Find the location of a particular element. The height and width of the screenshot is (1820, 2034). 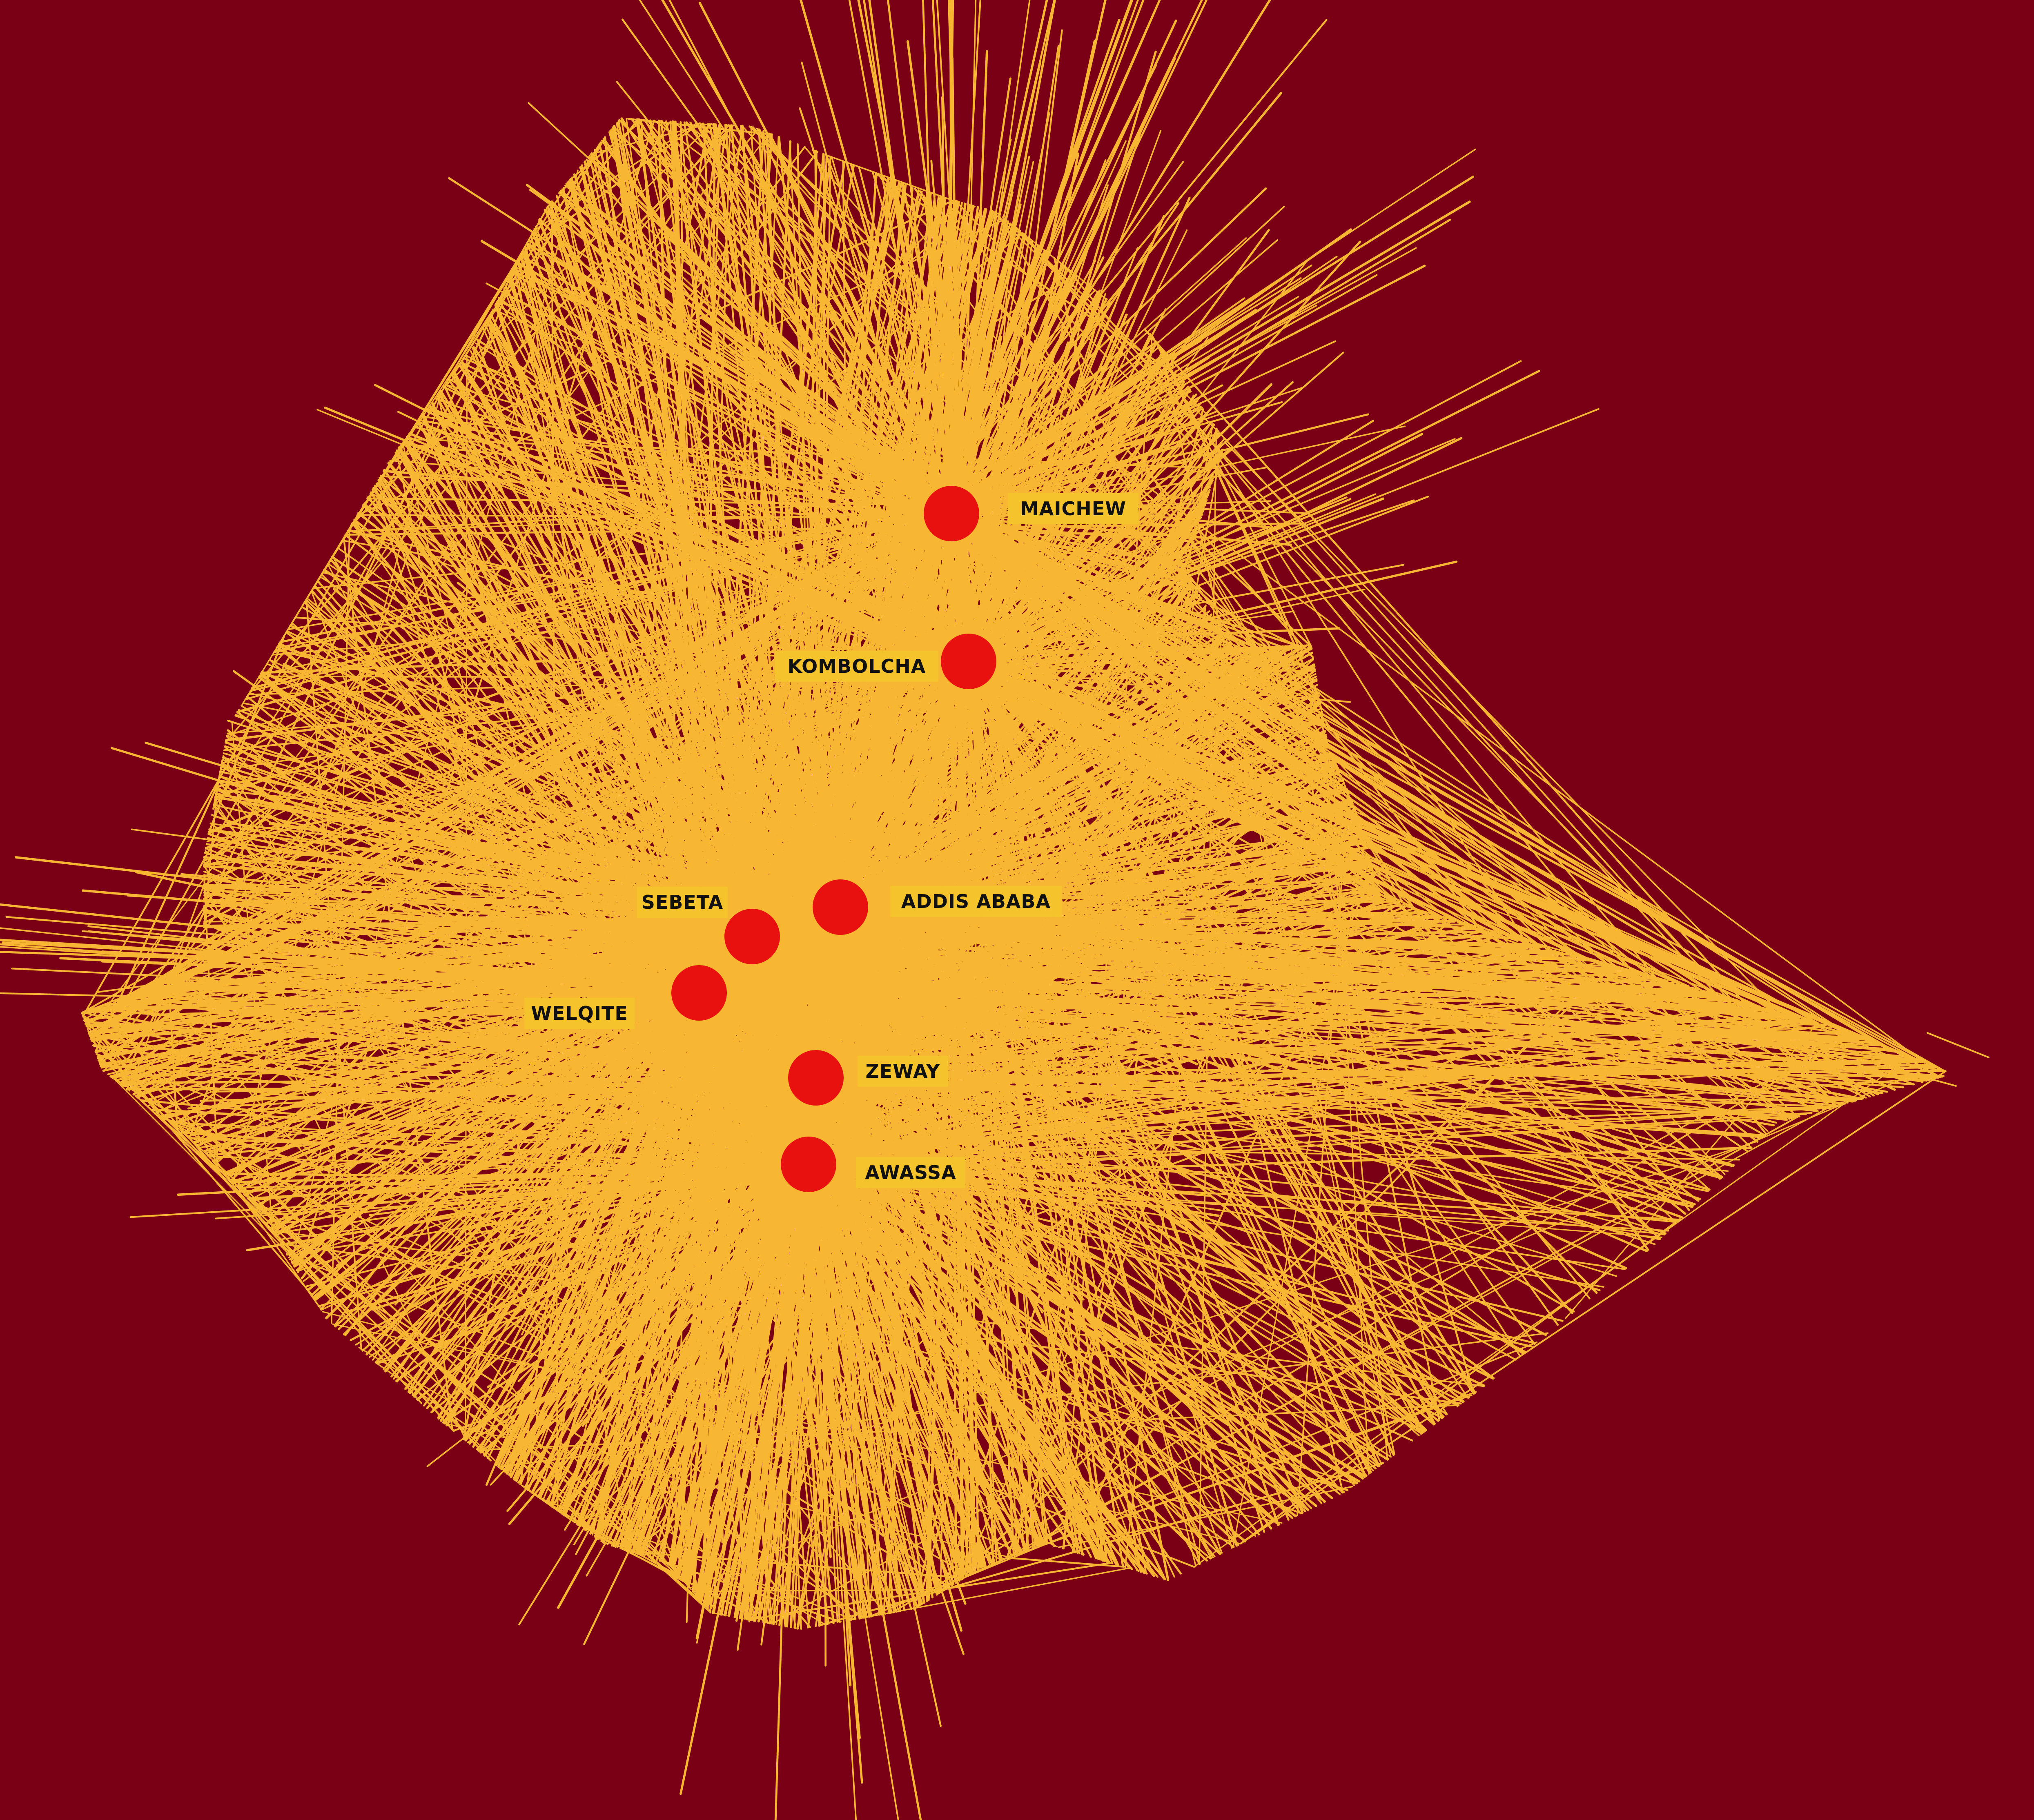

city-awassa: AWASSA is located at coordinates (873, 1165).